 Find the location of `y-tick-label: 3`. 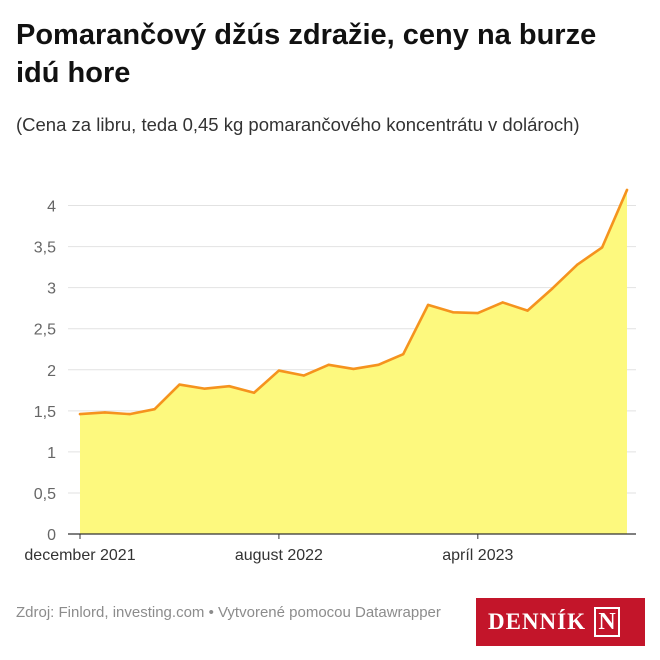

y-tick-label: 3 is located at coordinates (51, 289).